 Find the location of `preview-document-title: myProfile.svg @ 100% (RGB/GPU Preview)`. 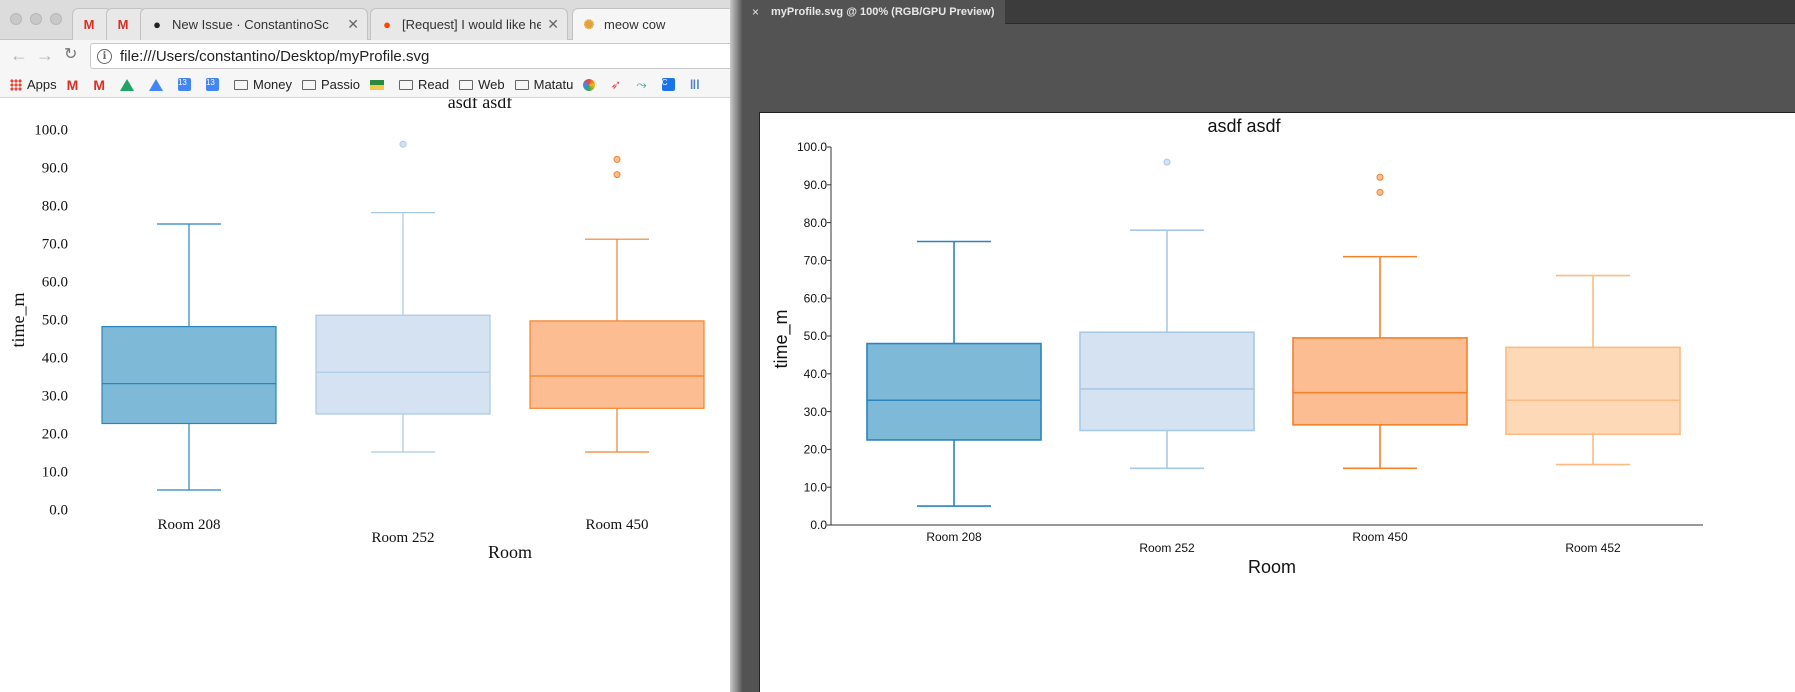

preview-document-title: myProfile.svg @ 100% (RGB/GPU Preview) is located at coordinates (883, 12).